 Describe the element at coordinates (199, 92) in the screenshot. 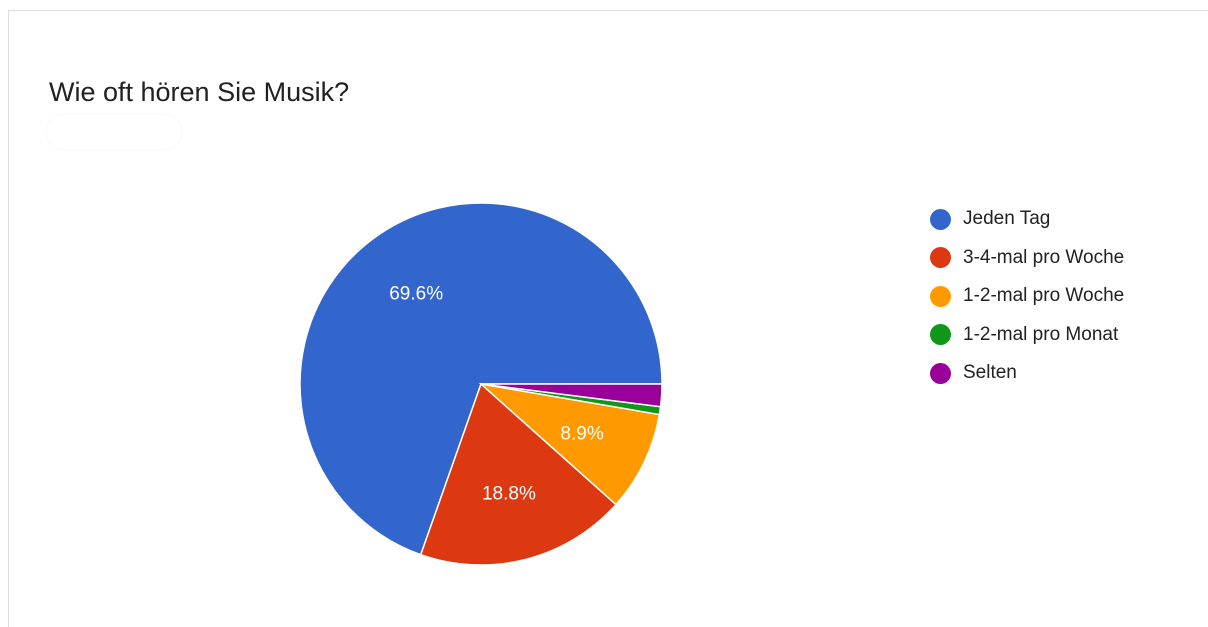

I see `question-title: Wie oft hören Sie Musik?` at that location.